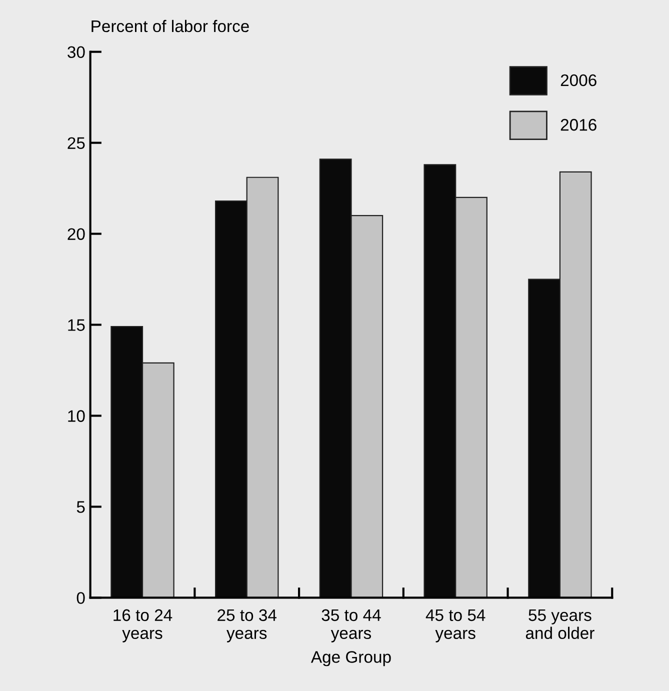 The height and width of the screenshot is (691, 669). Describe the element at coordinates (76, 416) in the screenshot. I see `y-tick-label: 10` at that location.